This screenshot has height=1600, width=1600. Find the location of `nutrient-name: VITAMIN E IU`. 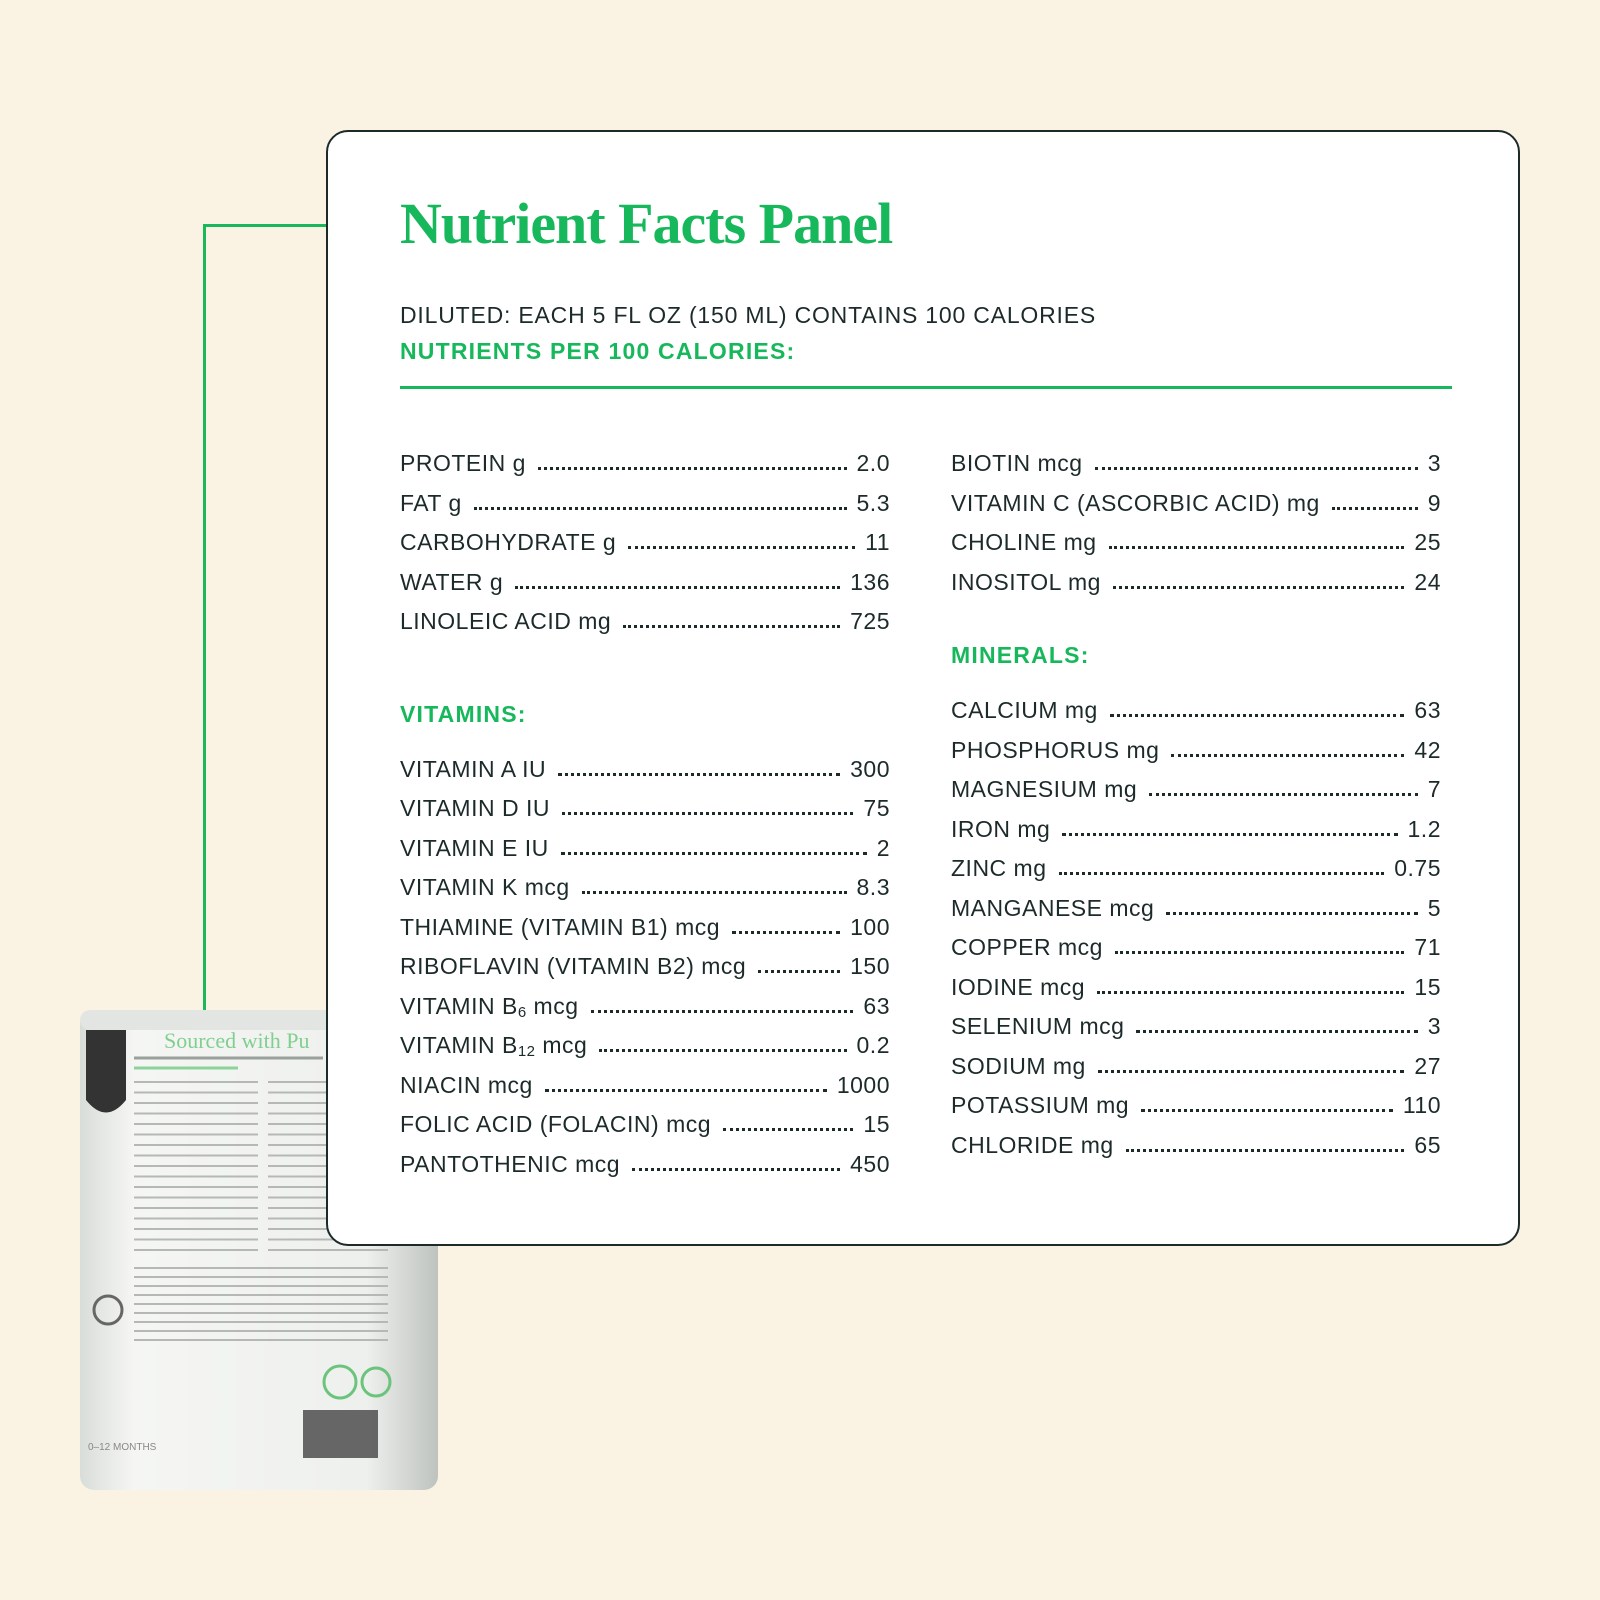

nutrient-name: VITAMIN E IU is located at coordinates (474, 847).